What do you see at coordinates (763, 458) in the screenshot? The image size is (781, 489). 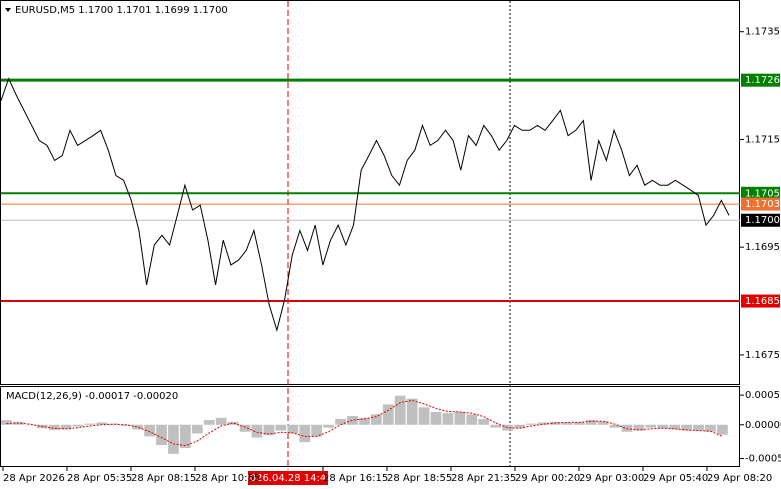 I see `macd-tick-label: -0.00058` at bounding box center [763, 458].